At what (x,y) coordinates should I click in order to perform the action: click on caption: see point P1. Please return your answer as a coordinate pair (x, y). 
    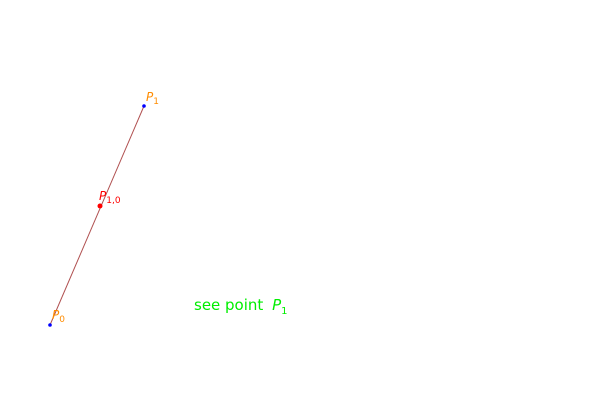
    Looking at the image, I should click on (240, 306).